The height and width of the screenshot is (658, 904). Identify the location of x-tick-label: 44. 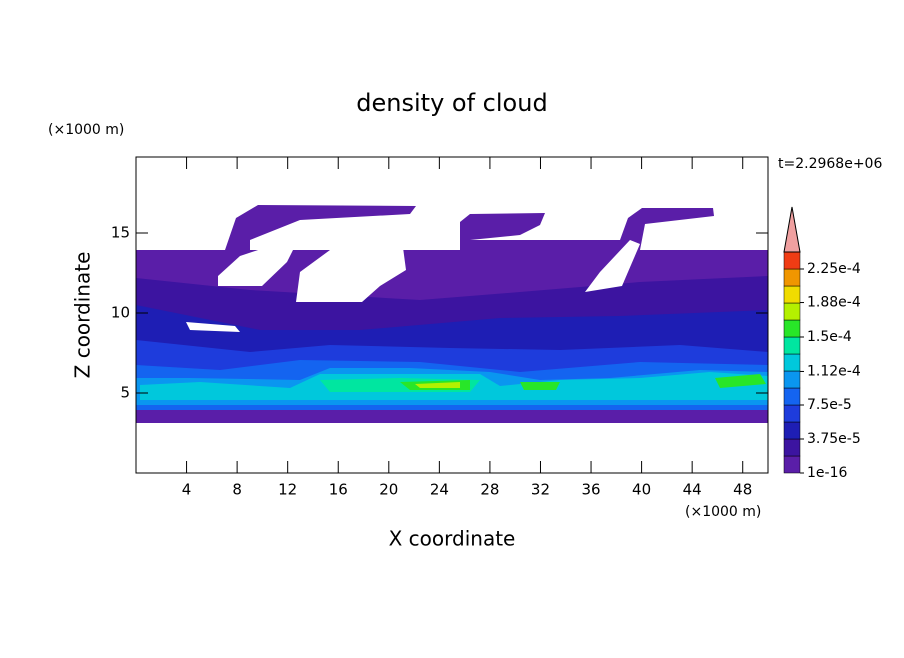
(692, 490).